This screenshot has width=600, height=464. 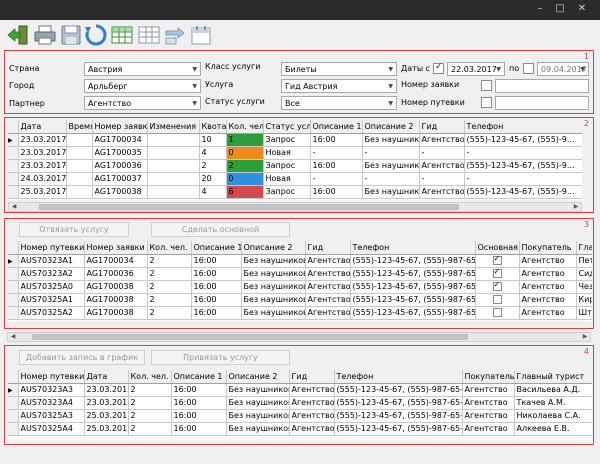 What do you see at coordinates (542, 86) in the screenshot?
I see `order-number-input` at bounding box center [542, 86].